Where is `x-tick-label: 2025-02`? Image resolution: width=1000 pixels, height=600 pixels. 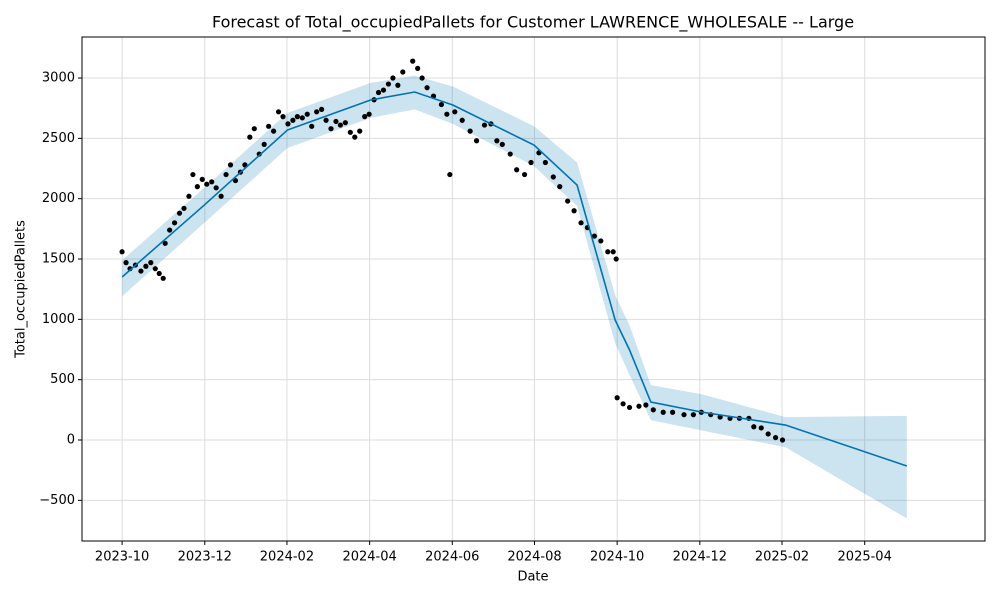
x-tick-label: 2025-02 is located at coordinates (782, 557).